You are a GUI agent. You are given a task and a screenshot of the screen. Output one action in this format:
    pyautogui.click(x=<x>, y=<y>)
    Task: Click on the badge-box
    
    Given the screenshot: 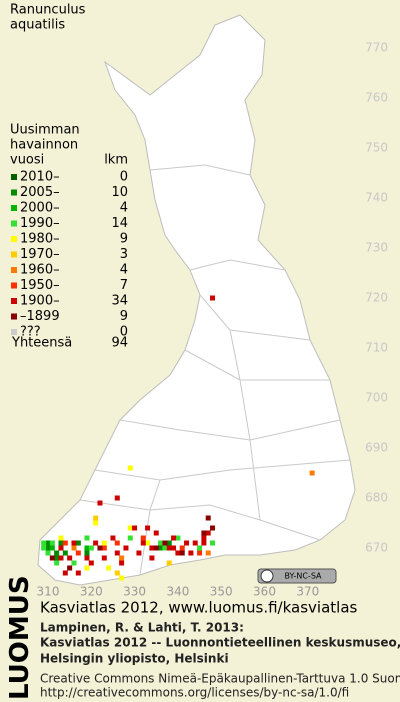 What is the action you would take?
    pyautogui.click(x=297, y=576)
    